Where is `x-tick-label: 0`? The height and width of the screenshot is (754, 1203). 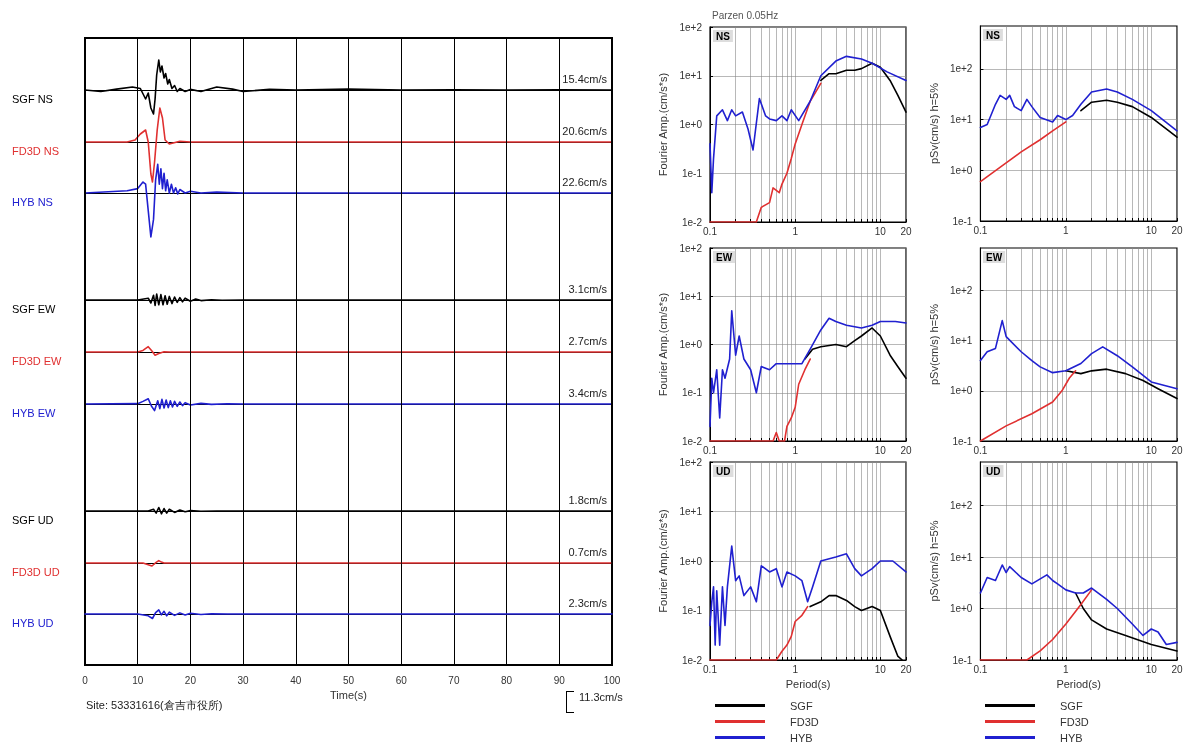
x-tick-label: 0 is located at coordinates (85, 680).